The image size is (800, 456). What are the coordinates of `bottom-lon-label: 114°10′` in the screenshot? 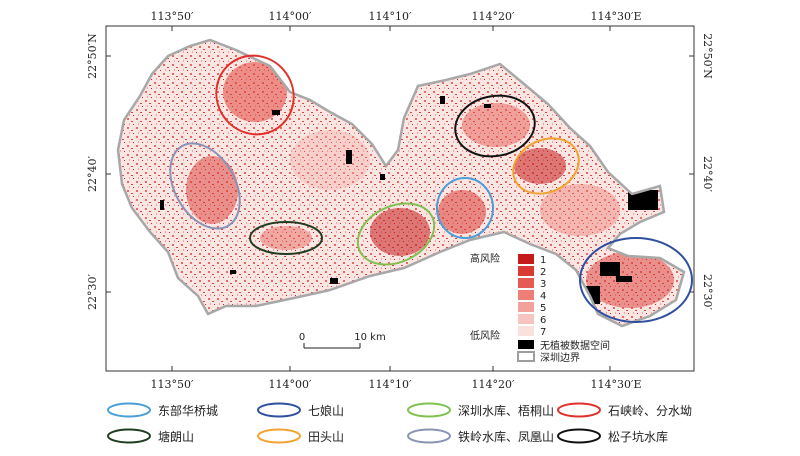 It's located at (390, 384).